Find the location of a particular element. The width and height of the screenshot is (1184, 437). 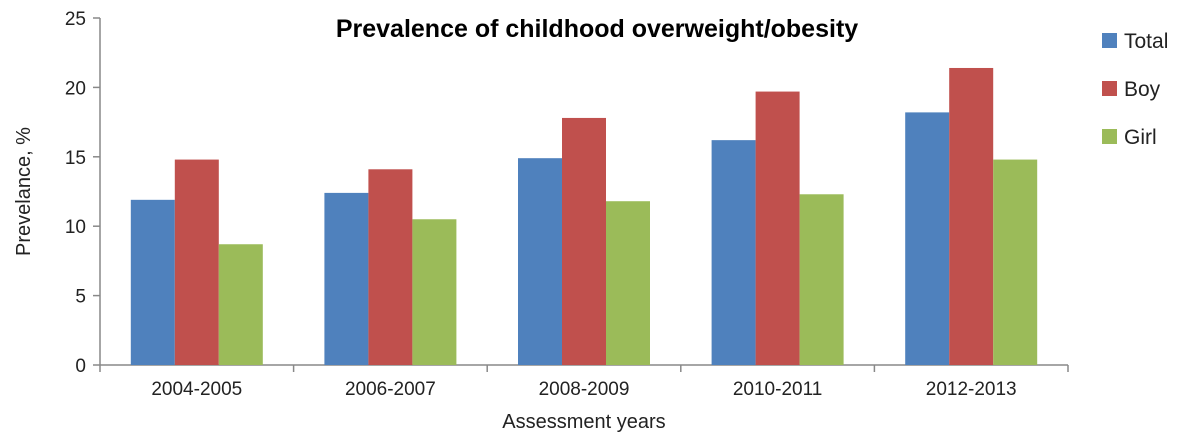

x-tick-label: 2004-2005 is located at coordinates (196, 389).